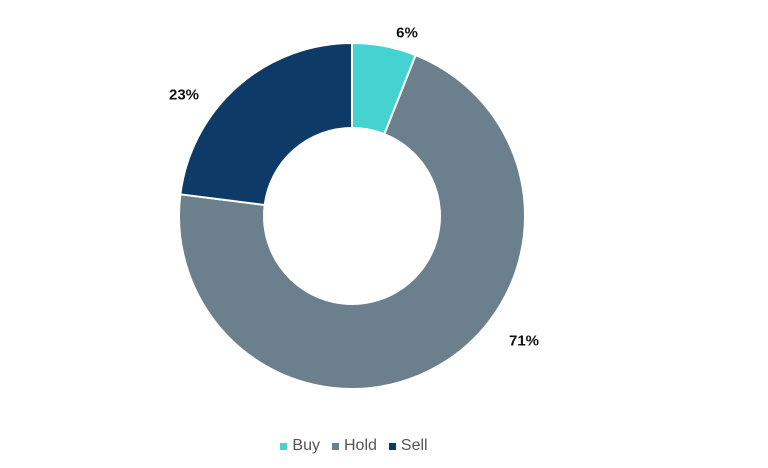 This screenshot has height=468, width=768. I want to click on legend-item-buy: Buy, so click(300, 446).